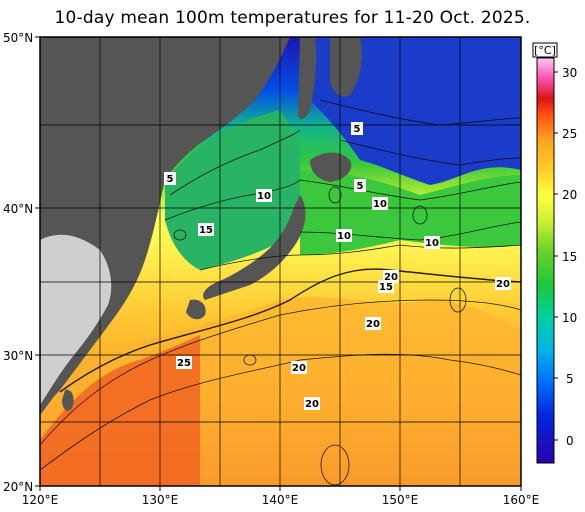 The image size is (585, 512). What do you see at coordinates (160, 500) in the screenshot?
I see `lon-label-130: 130°E` at bounding box center [160, 500].